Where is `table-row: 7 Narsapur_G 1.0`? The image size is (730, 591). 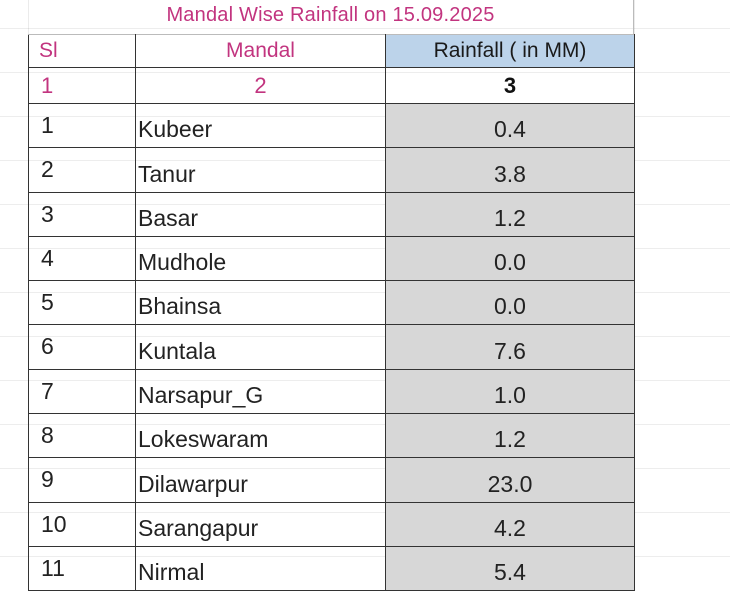
table-row: 7 Narsapur_G 1.0 is located at coordinates (331, 391).